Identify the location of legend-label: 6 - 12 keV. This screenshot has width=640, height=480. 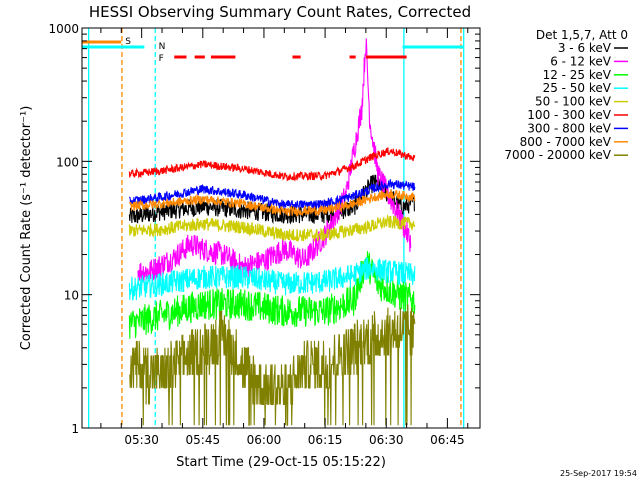
(581, 61).